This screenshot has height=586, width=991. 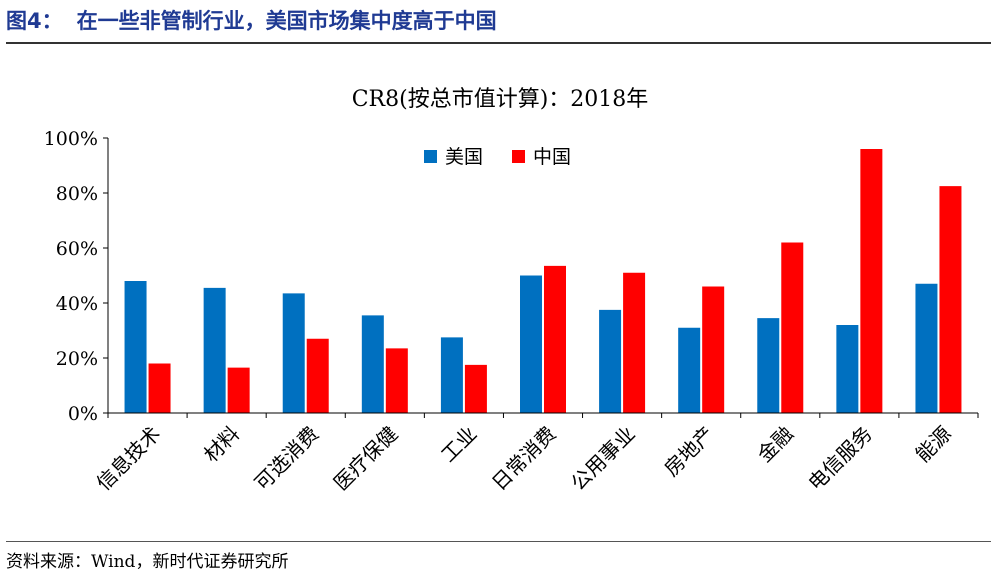 What do you see at coordinates (458, 444) in the screenshot?
I see `x-category-label: 工业` at bounding box center [458, 444].